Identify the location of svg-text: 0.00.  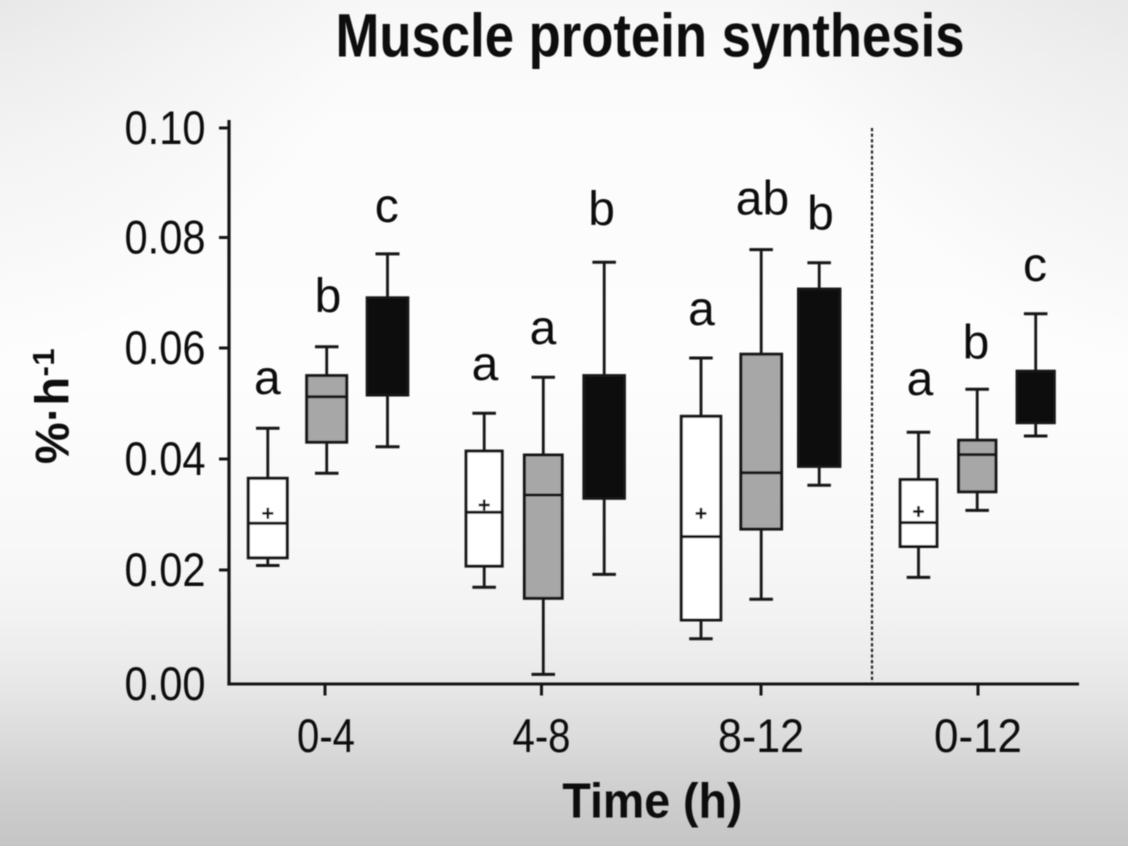
(165, 683).